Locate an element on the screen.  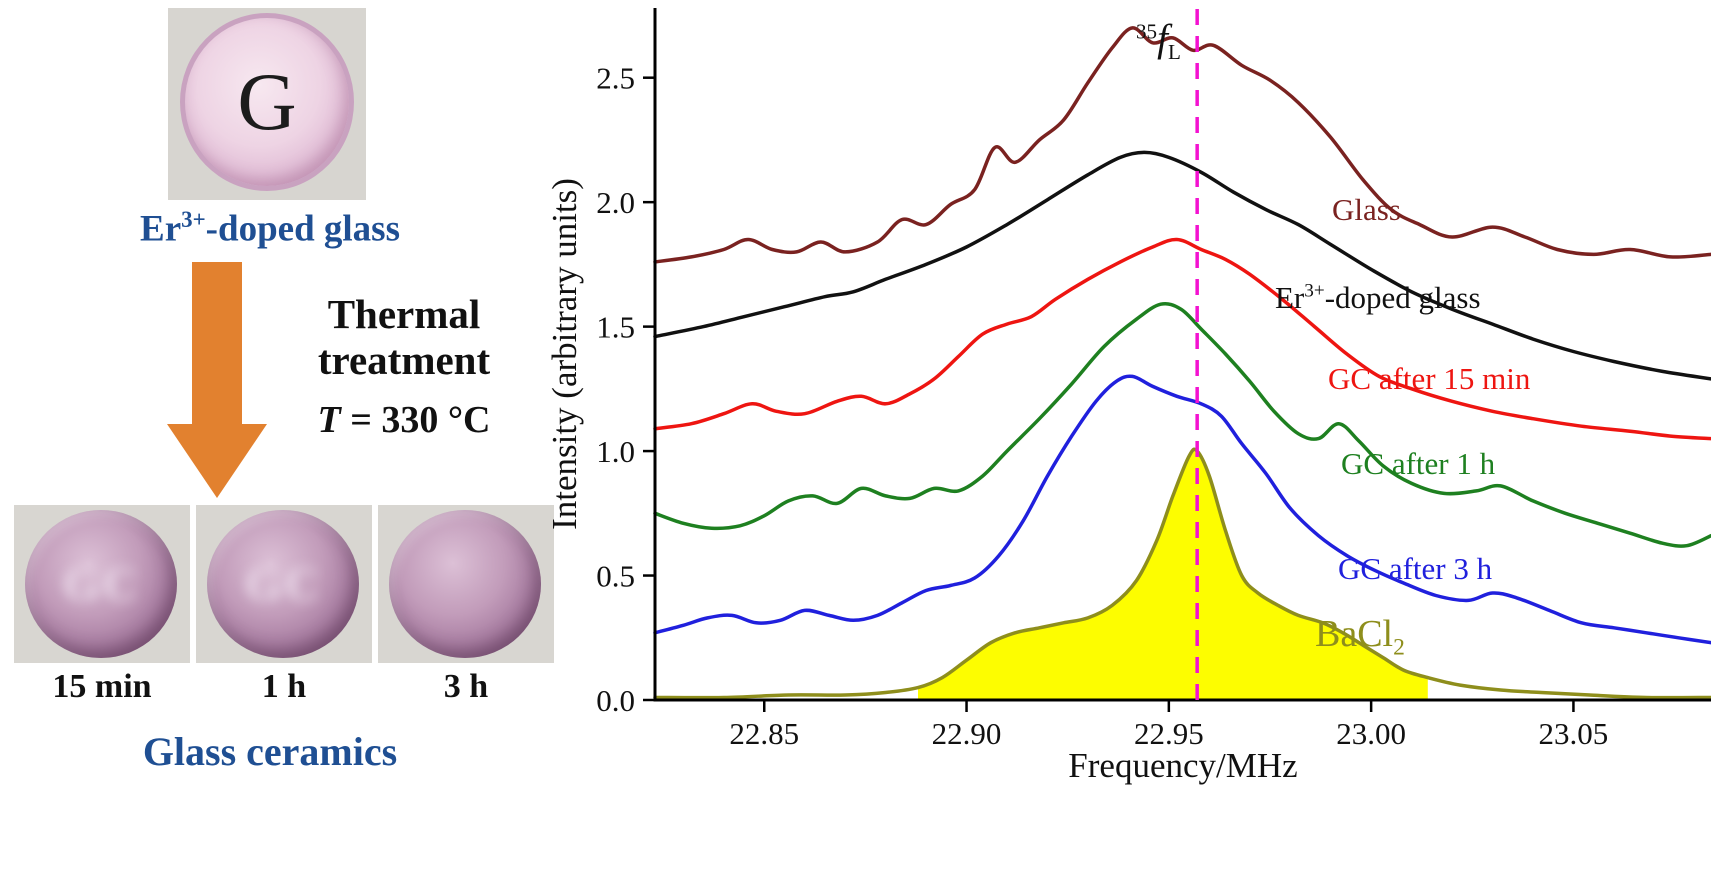
x-tick-label: 23.05 is located at coordinates (1574, 733).